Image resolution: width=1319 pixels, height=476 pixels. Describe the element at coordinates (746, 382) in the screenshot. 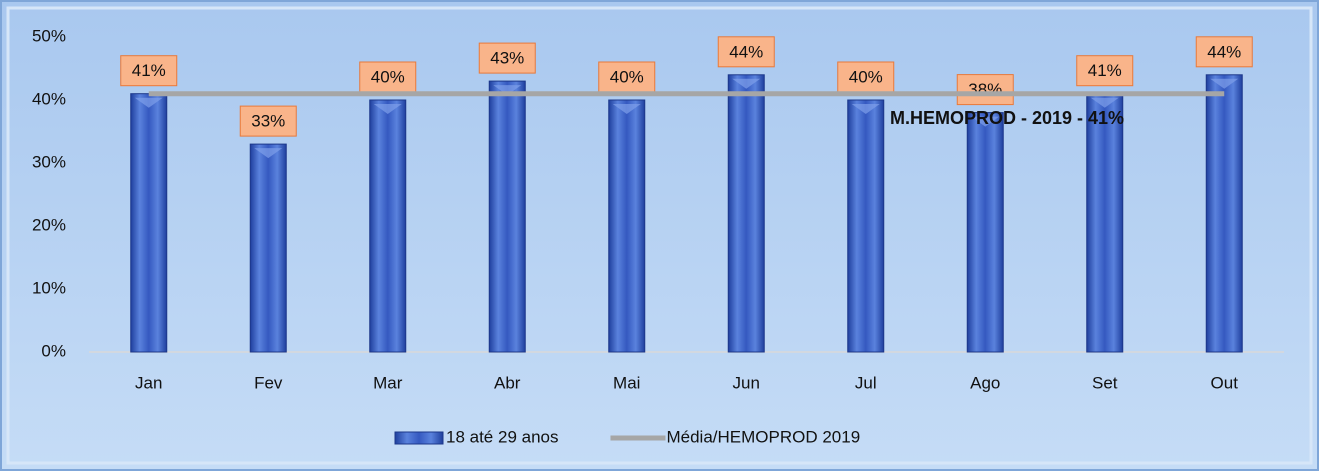

I see `x-tick-label: Jun` at that location.